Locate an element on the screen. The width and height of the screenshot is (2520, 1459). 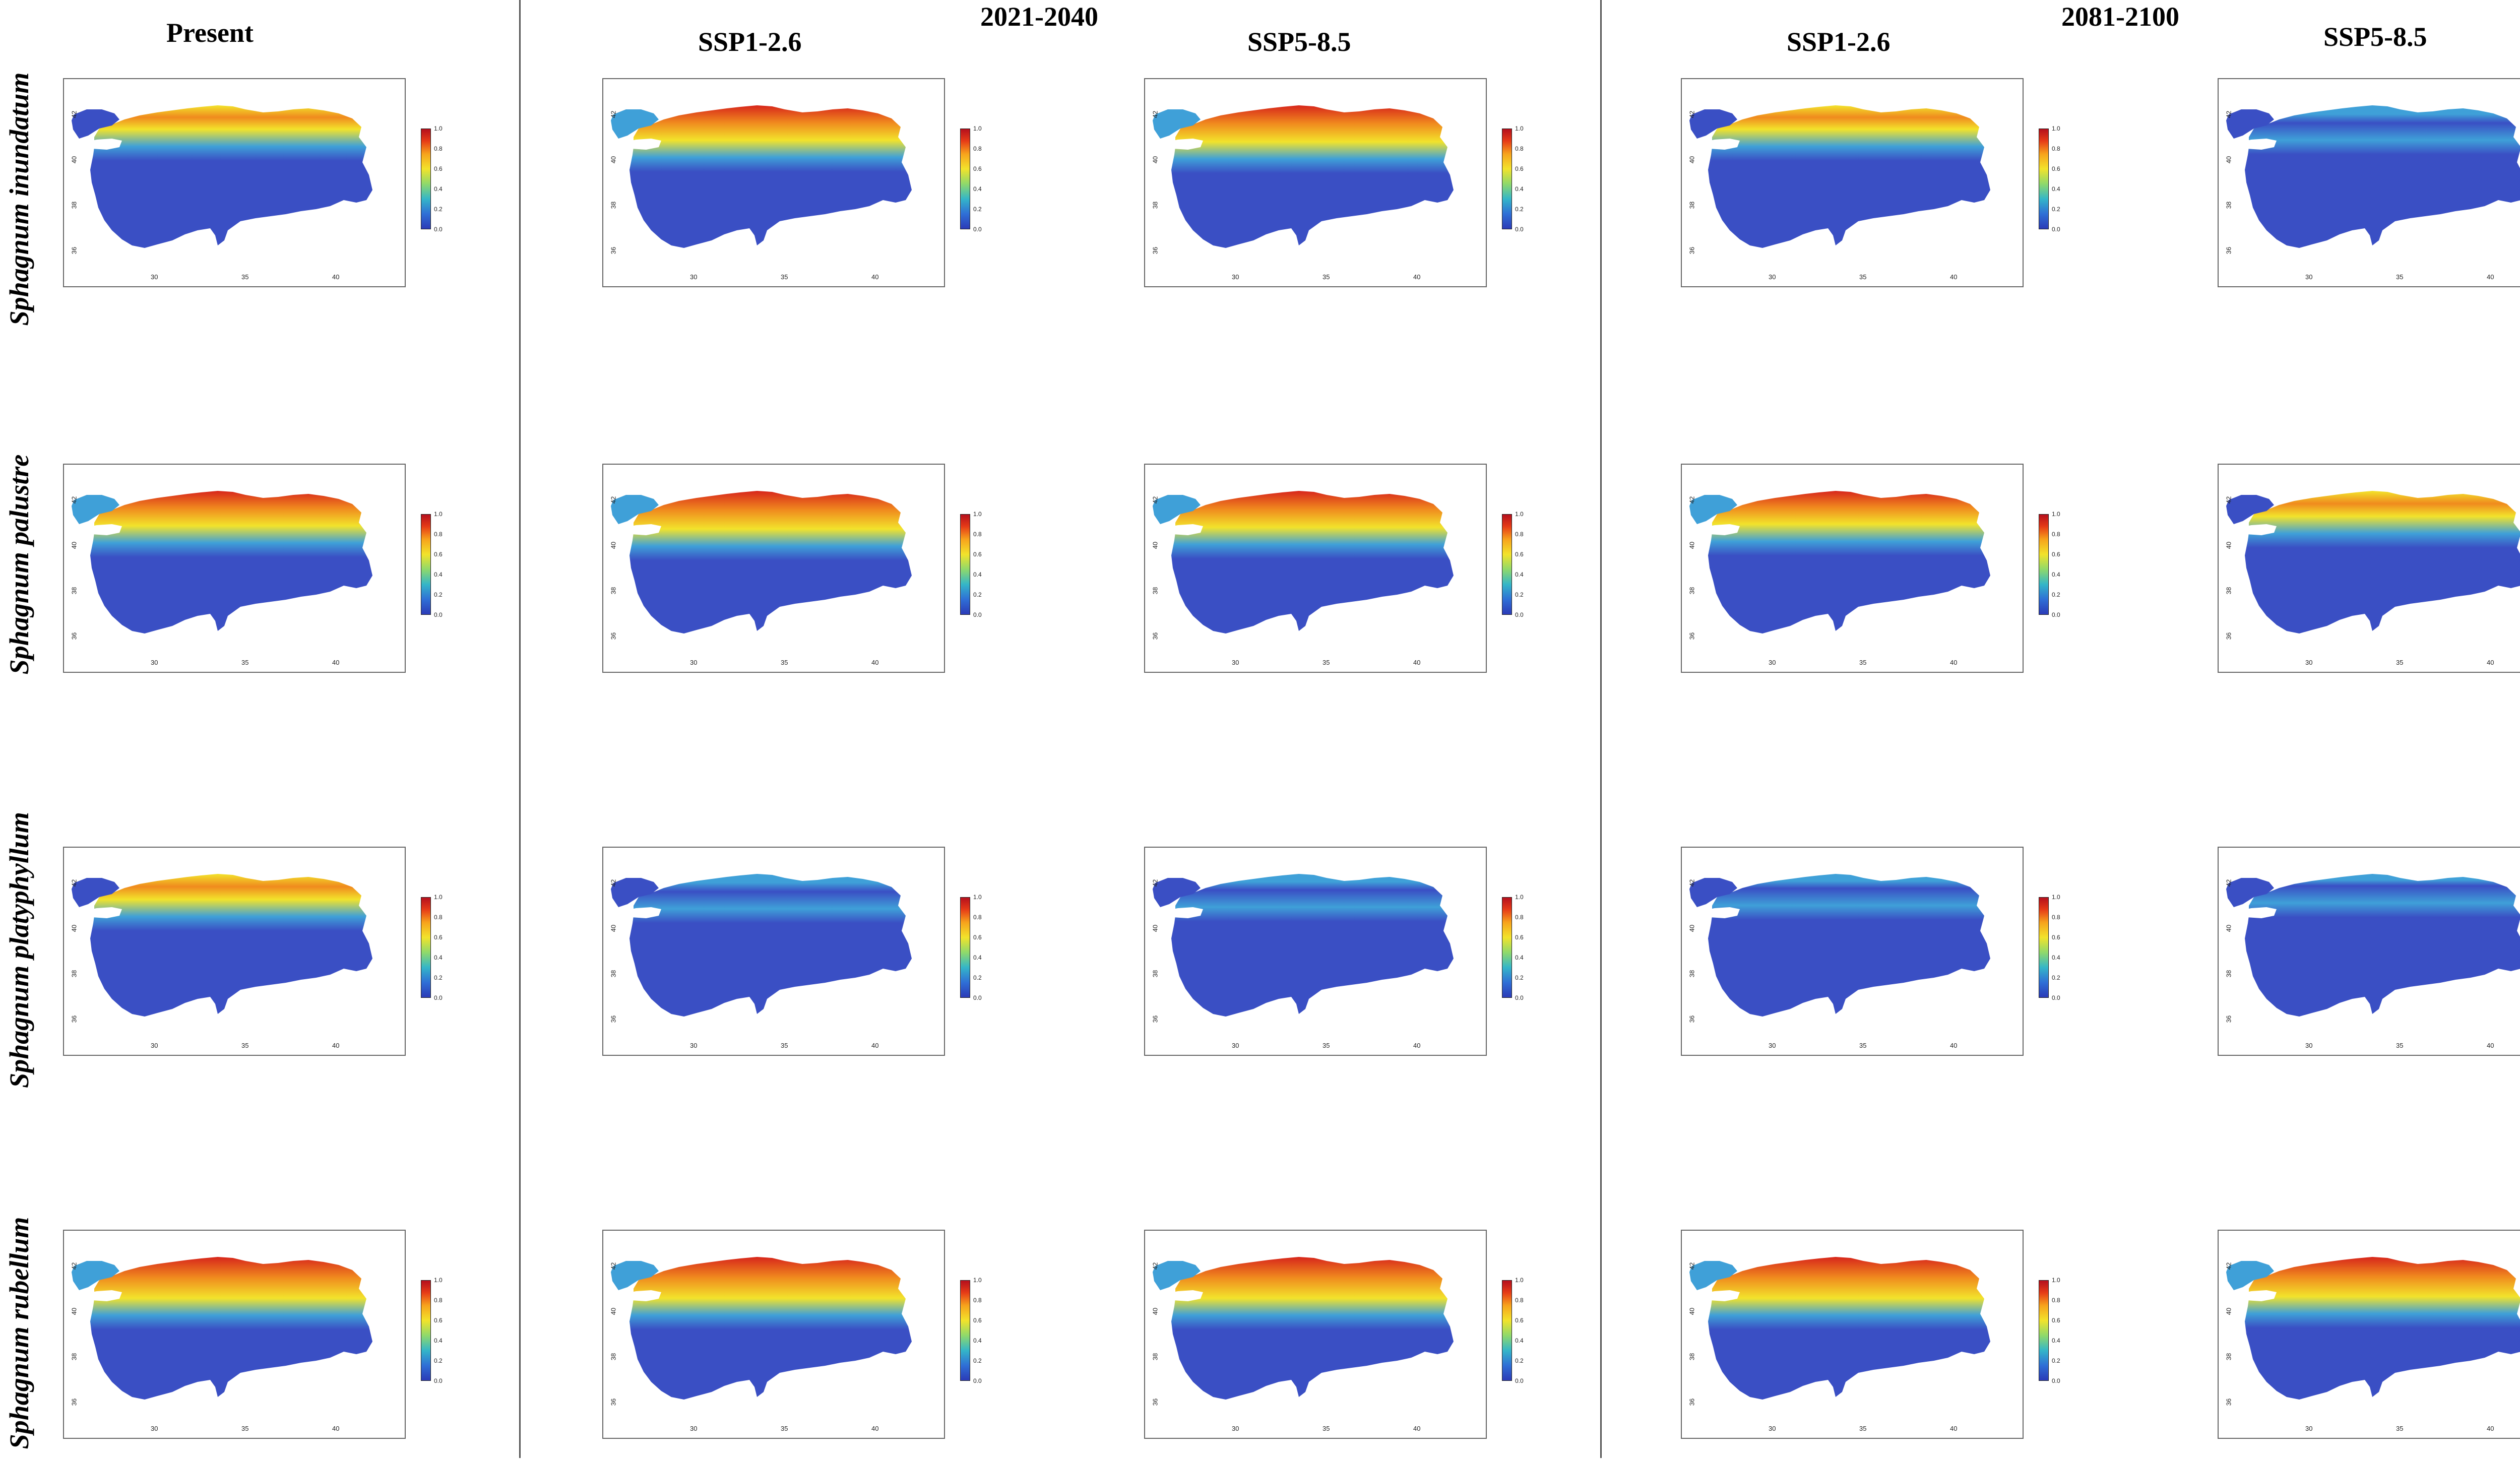
colorbar-label: 0.2 is located at coordinates (1519, 594).